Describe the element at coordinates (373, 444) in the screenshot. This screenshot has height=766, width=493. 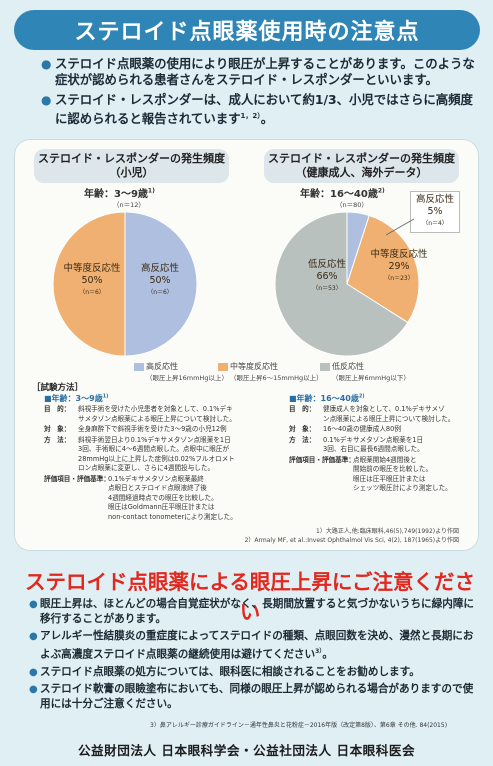
I see `methods-value: 0.1%デキサメタゾン点眼薬を1日 3回、右目に最長6週間点眼した。` at that location.